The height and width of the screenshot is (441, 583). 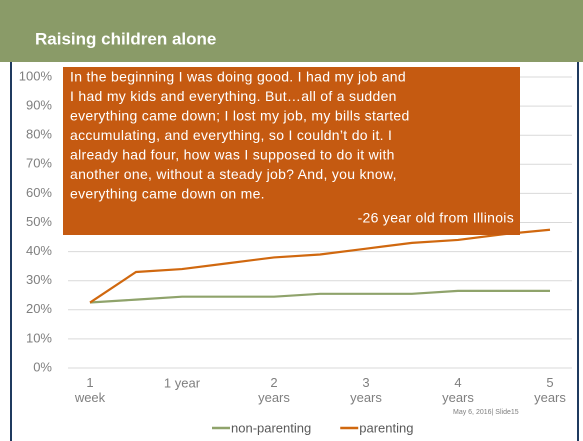 I want to click on x-tick-label: 2 years, so click(x=274, y=390).